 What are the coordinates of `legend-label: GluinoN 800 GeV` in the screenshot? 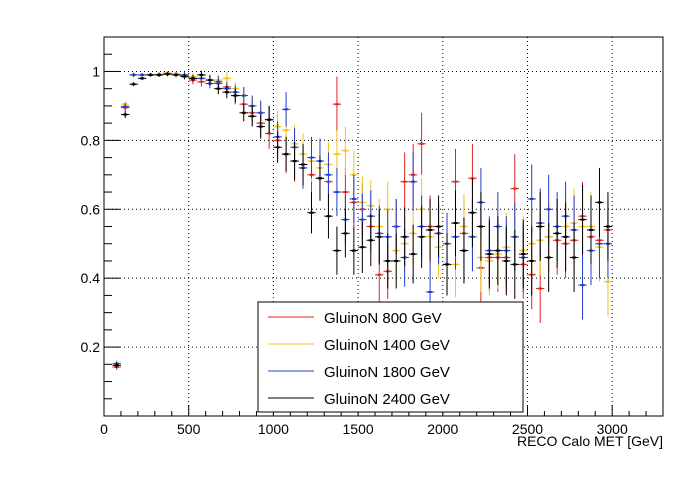 It's located at (383, 318).